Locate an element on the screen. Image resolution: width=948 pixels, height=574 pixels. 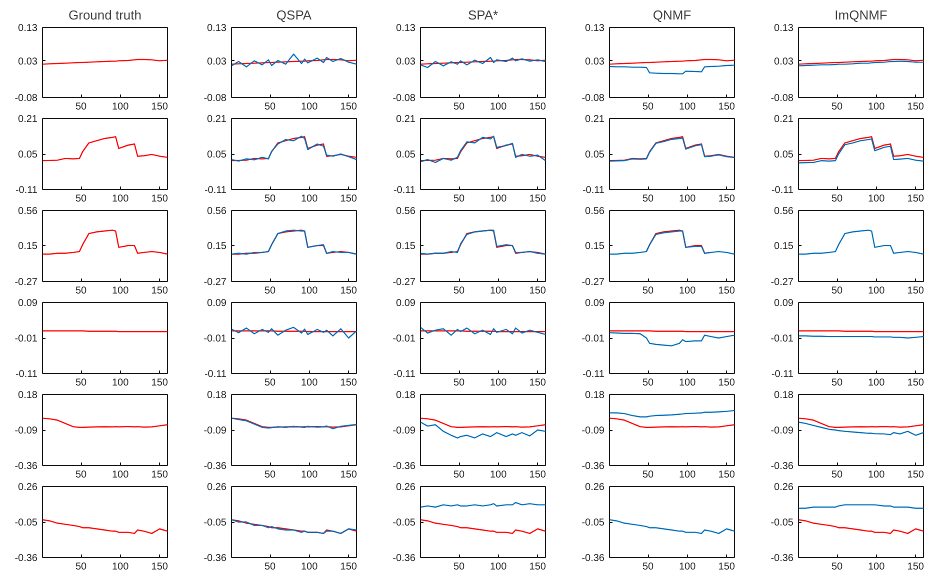
chart-title: ImQNMF is located at coordinates (861, 15).